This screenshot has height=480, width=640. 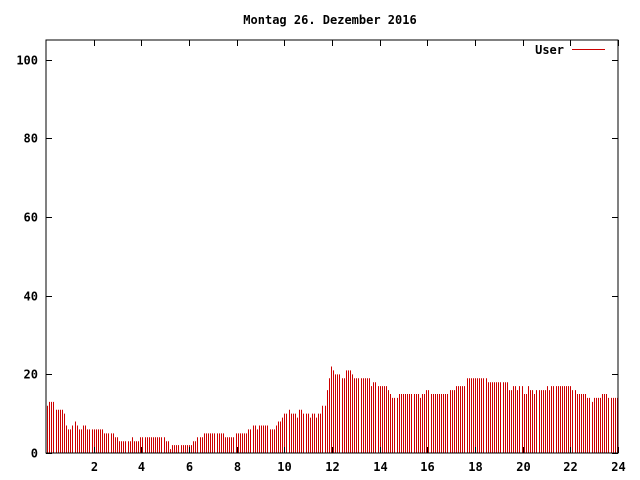 What do you see at coordinates (329, 20) in the screenshot?
I see `chart-title: Montag 26. Dezember 2016` at bounding box center [329, 20].